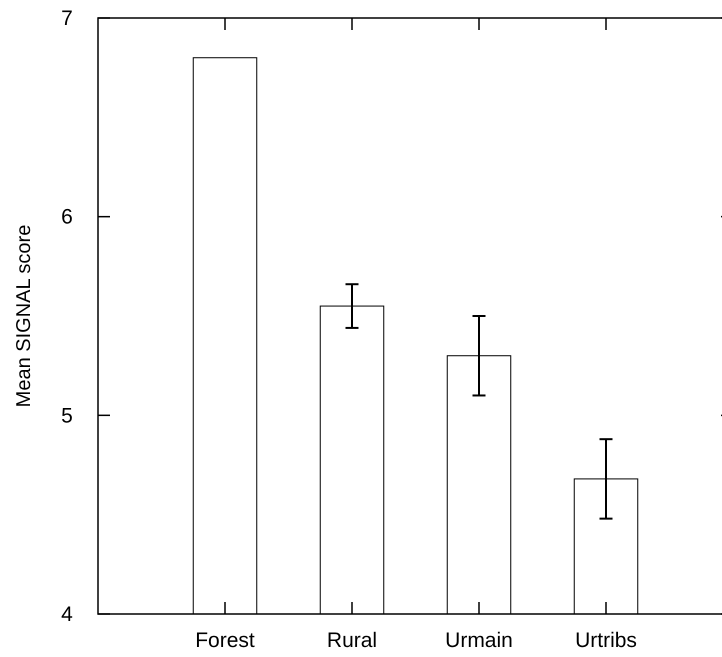 The height and width of the screenshot is (657, 722). Describe the element at coordinates (67, 217) in the screenshot. I see `y-tick-label: 6` at that location.